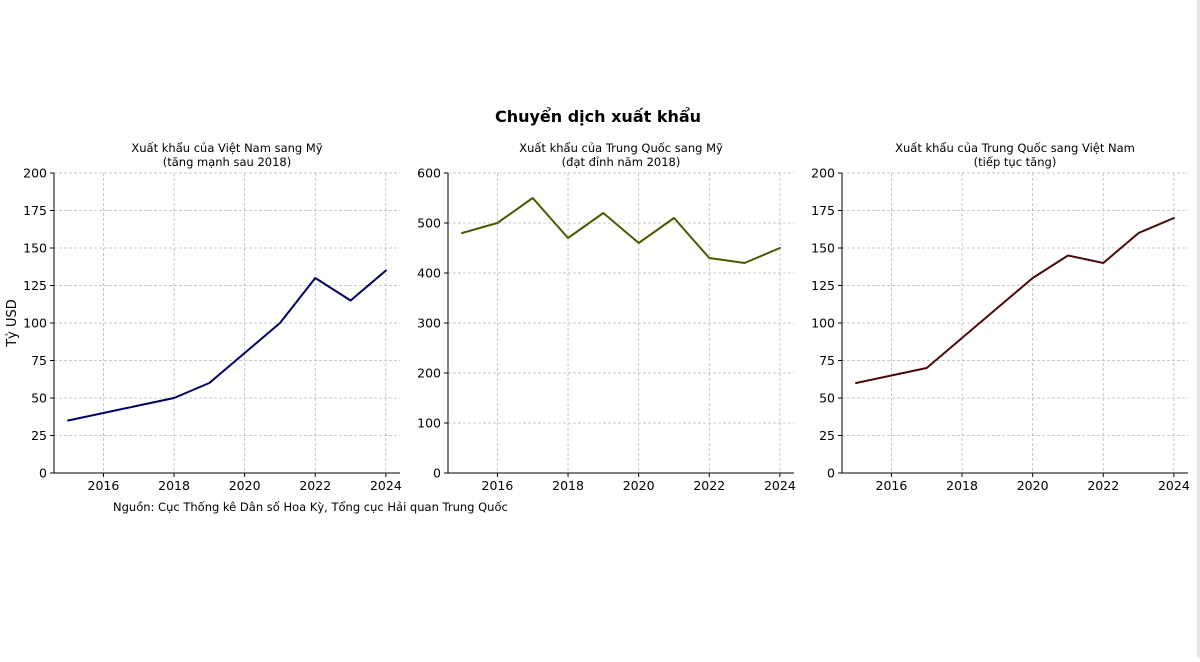 This screenshot has width=1200, height=662. I want to click on y-tick-label: 300, so click(429, 323).